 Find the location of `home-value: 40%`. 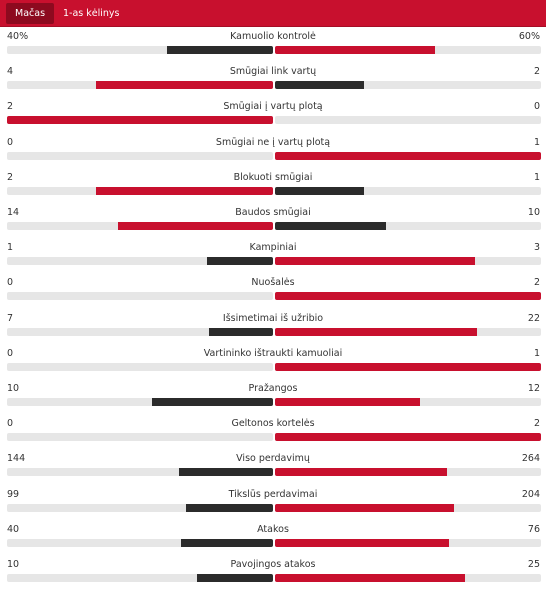

home-value: 40% is located at coordinates (18, 36).